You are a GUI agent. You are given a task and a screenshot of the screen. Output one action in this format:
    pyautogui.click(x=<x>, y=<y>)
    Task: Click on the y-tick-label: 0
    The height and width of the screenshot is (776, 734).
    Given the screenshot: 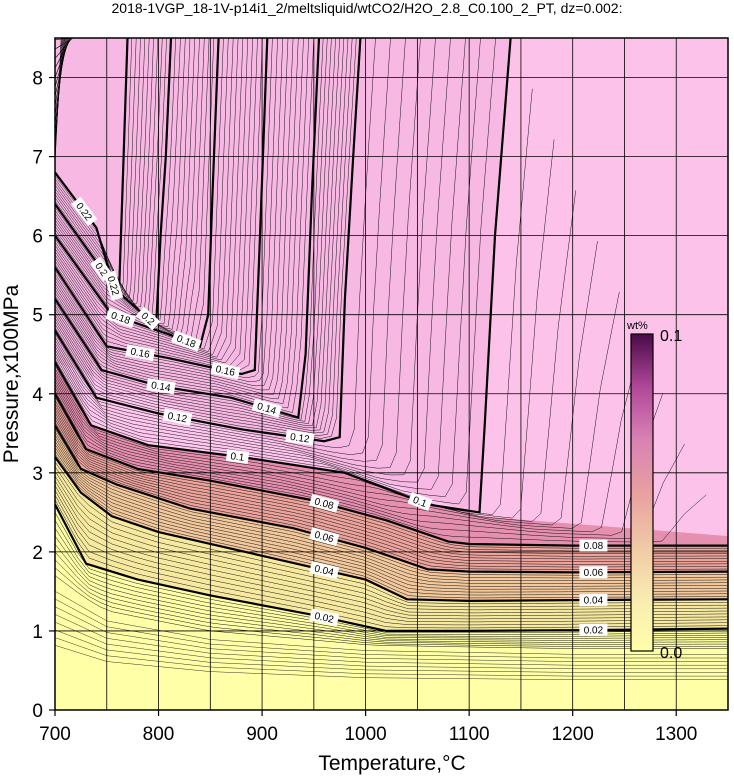 What is the action you would take?
    pyautogui.click(x=37, y=711)
    